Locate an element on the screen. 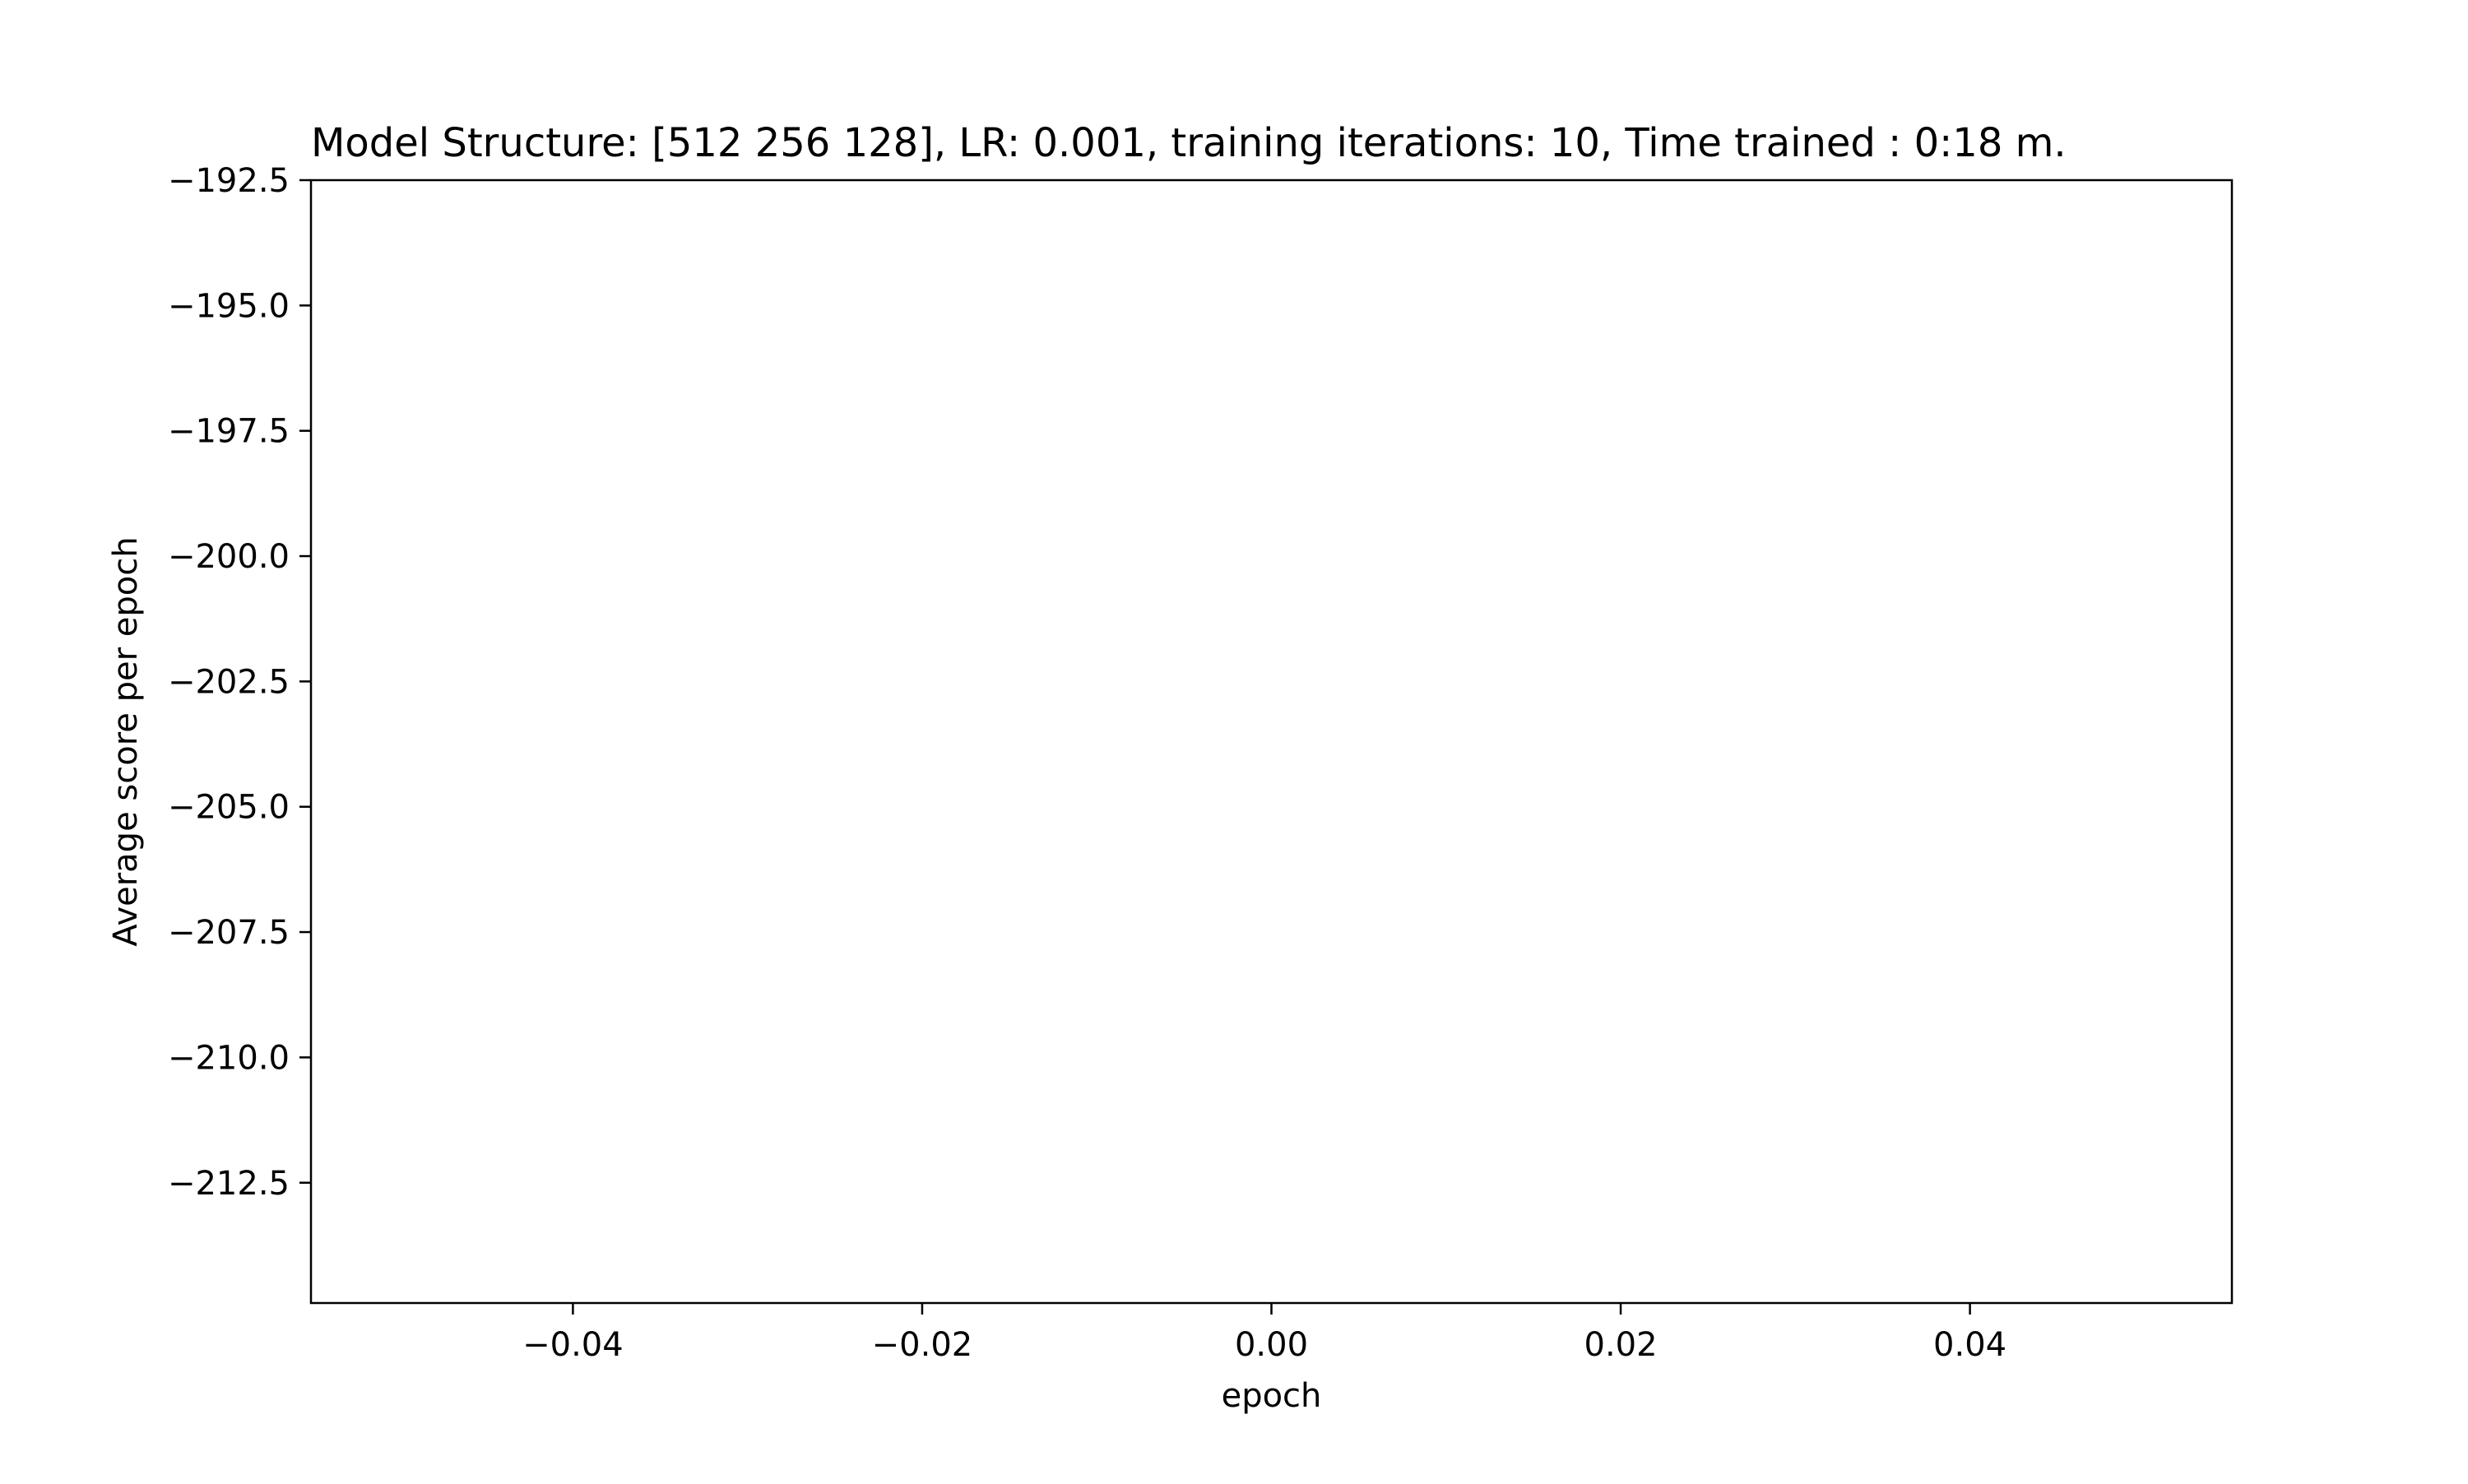 The height and width of the screenshot is (1484, 2468). y-tick-label: −212.5 is located at coordinates (229, 1184).